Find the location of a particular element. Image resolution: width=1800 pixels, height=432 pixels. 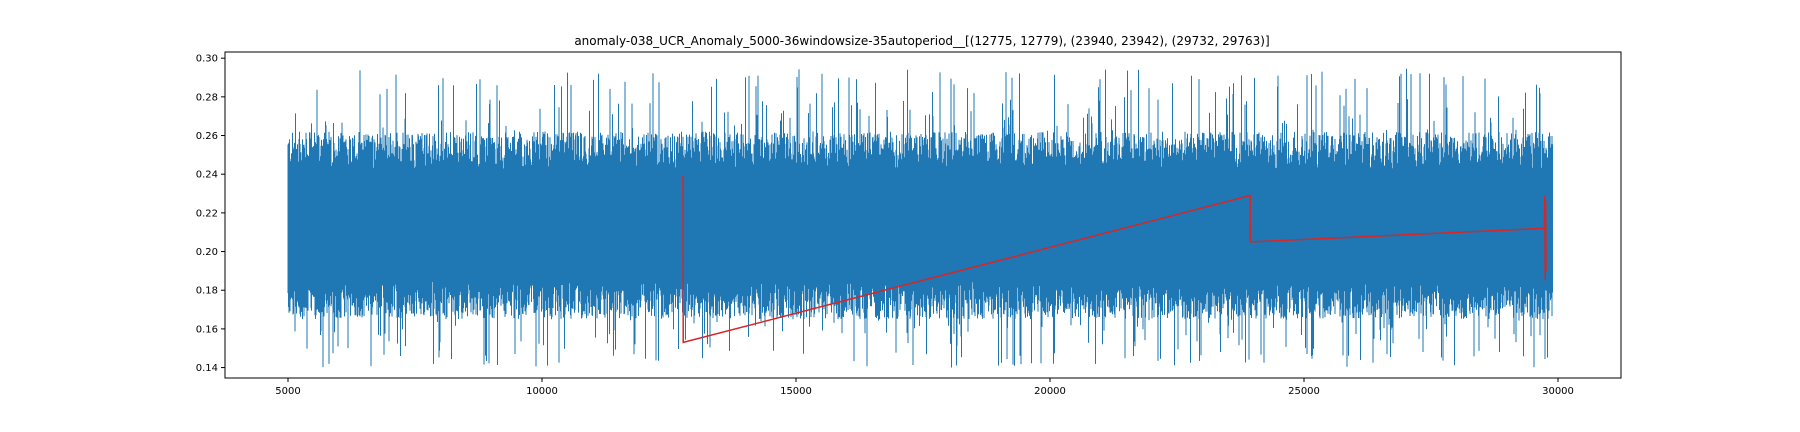

y-tick-label: 0.16 is located at coordinates (207, 329).